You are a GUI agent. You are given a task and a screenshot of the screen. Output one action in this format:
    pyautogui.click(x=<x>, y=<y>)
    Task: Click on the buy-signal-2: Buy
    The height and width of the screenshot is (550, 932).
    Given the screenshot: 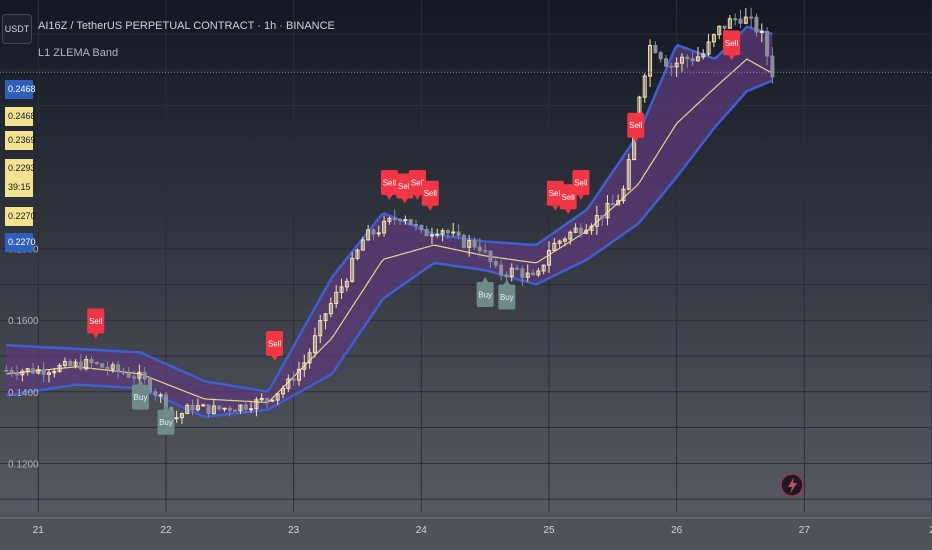 What is the action you would take?
    pyautogui.click(x=166, y=419)
    